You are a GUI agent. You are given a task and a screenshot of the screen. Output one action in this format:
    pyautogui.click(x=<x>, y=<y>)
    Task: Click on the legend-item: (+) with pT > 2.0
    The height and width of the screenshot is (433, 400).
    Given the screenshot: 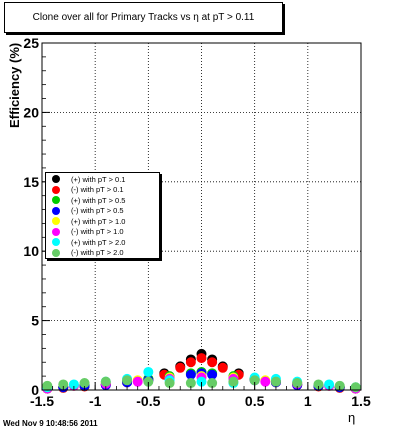 What is the action you would take?
    pyautogui.click(x=102, y=242)
    